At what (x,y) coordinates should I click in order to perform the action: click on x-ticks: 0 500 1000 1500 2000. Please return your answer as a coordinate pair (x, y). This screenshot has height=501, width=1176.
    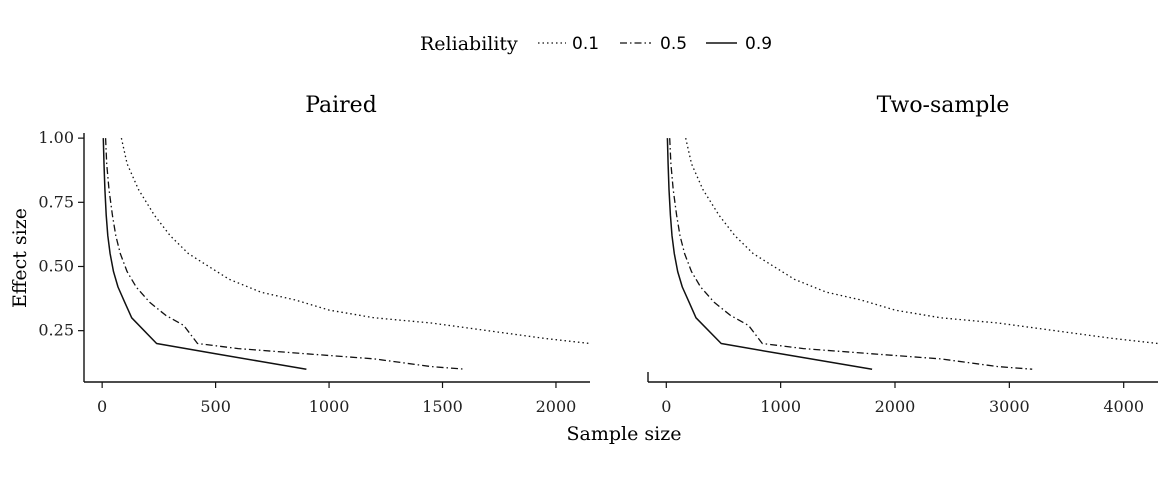
    Looking at the image, I should click on (336, 399).